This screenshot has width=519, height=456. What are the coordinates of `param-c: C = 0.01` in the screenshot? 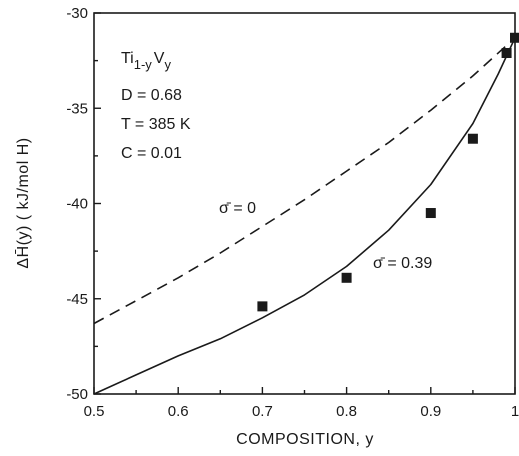 It's located at (151, 153).